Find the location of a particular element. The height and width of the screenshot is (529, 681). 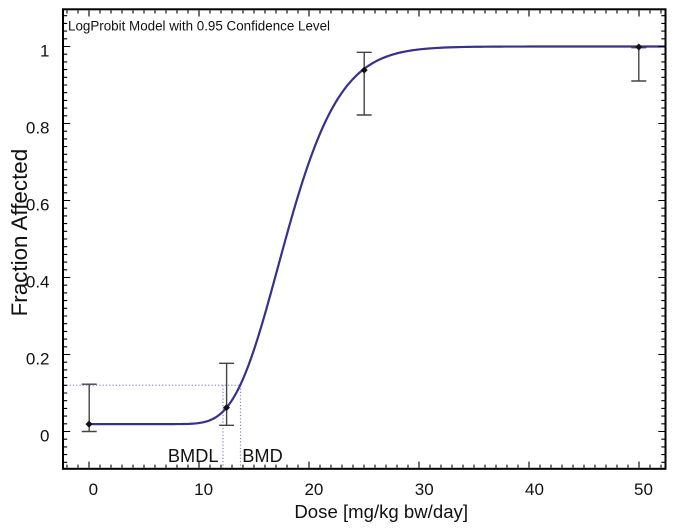

svg-text: 0.2 is located at coordinates (38, 358).